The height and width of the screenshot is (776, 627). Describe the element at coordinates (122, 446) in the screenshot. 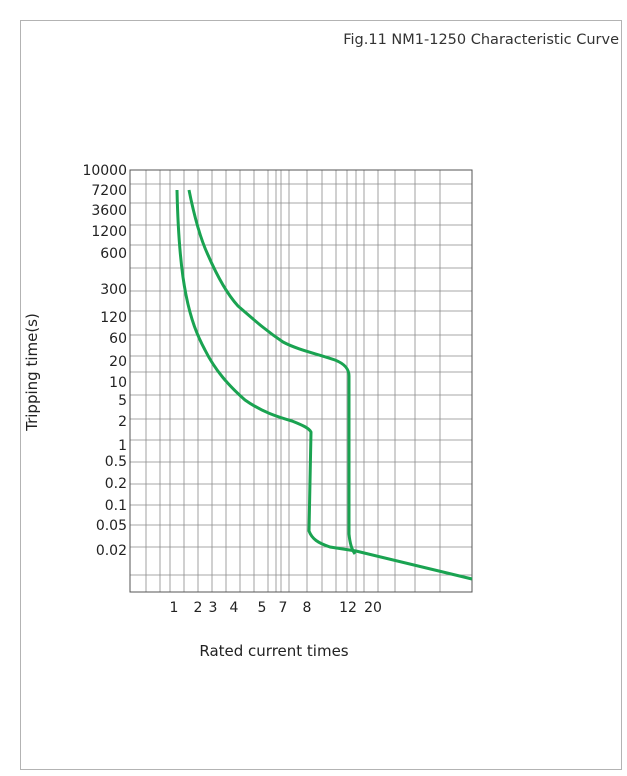

I see `y-tick-label: 1` at that location.